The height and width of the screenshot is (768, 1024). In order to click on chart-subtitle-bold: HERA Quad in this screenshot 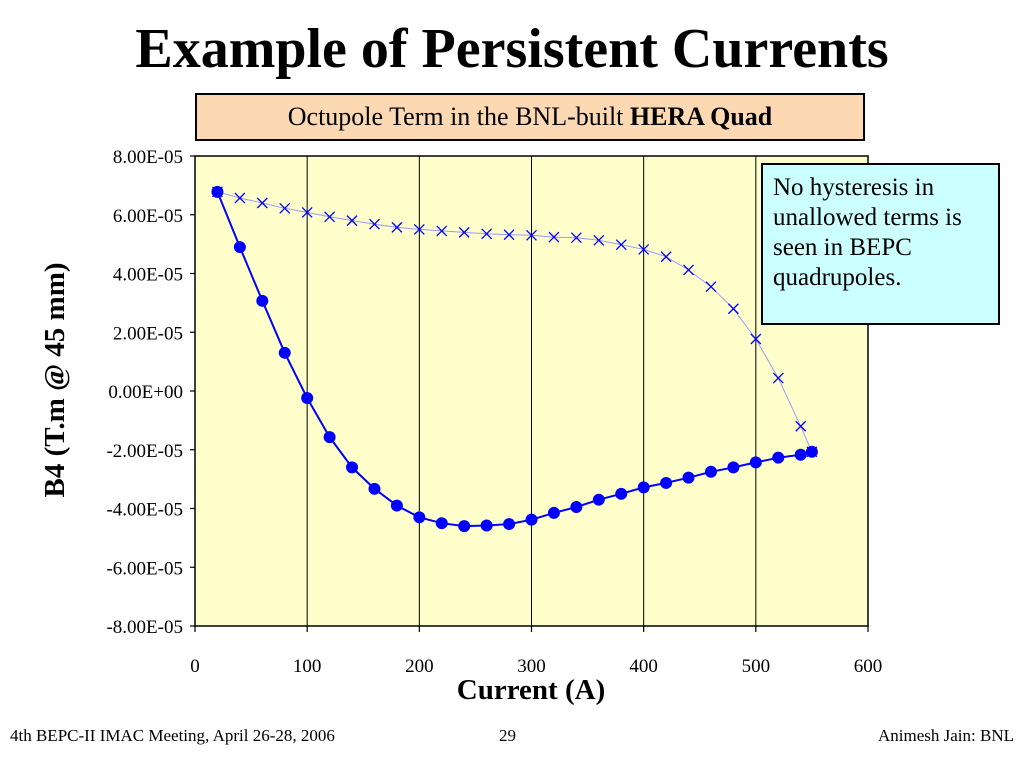, I will do `click(701, 116)`.